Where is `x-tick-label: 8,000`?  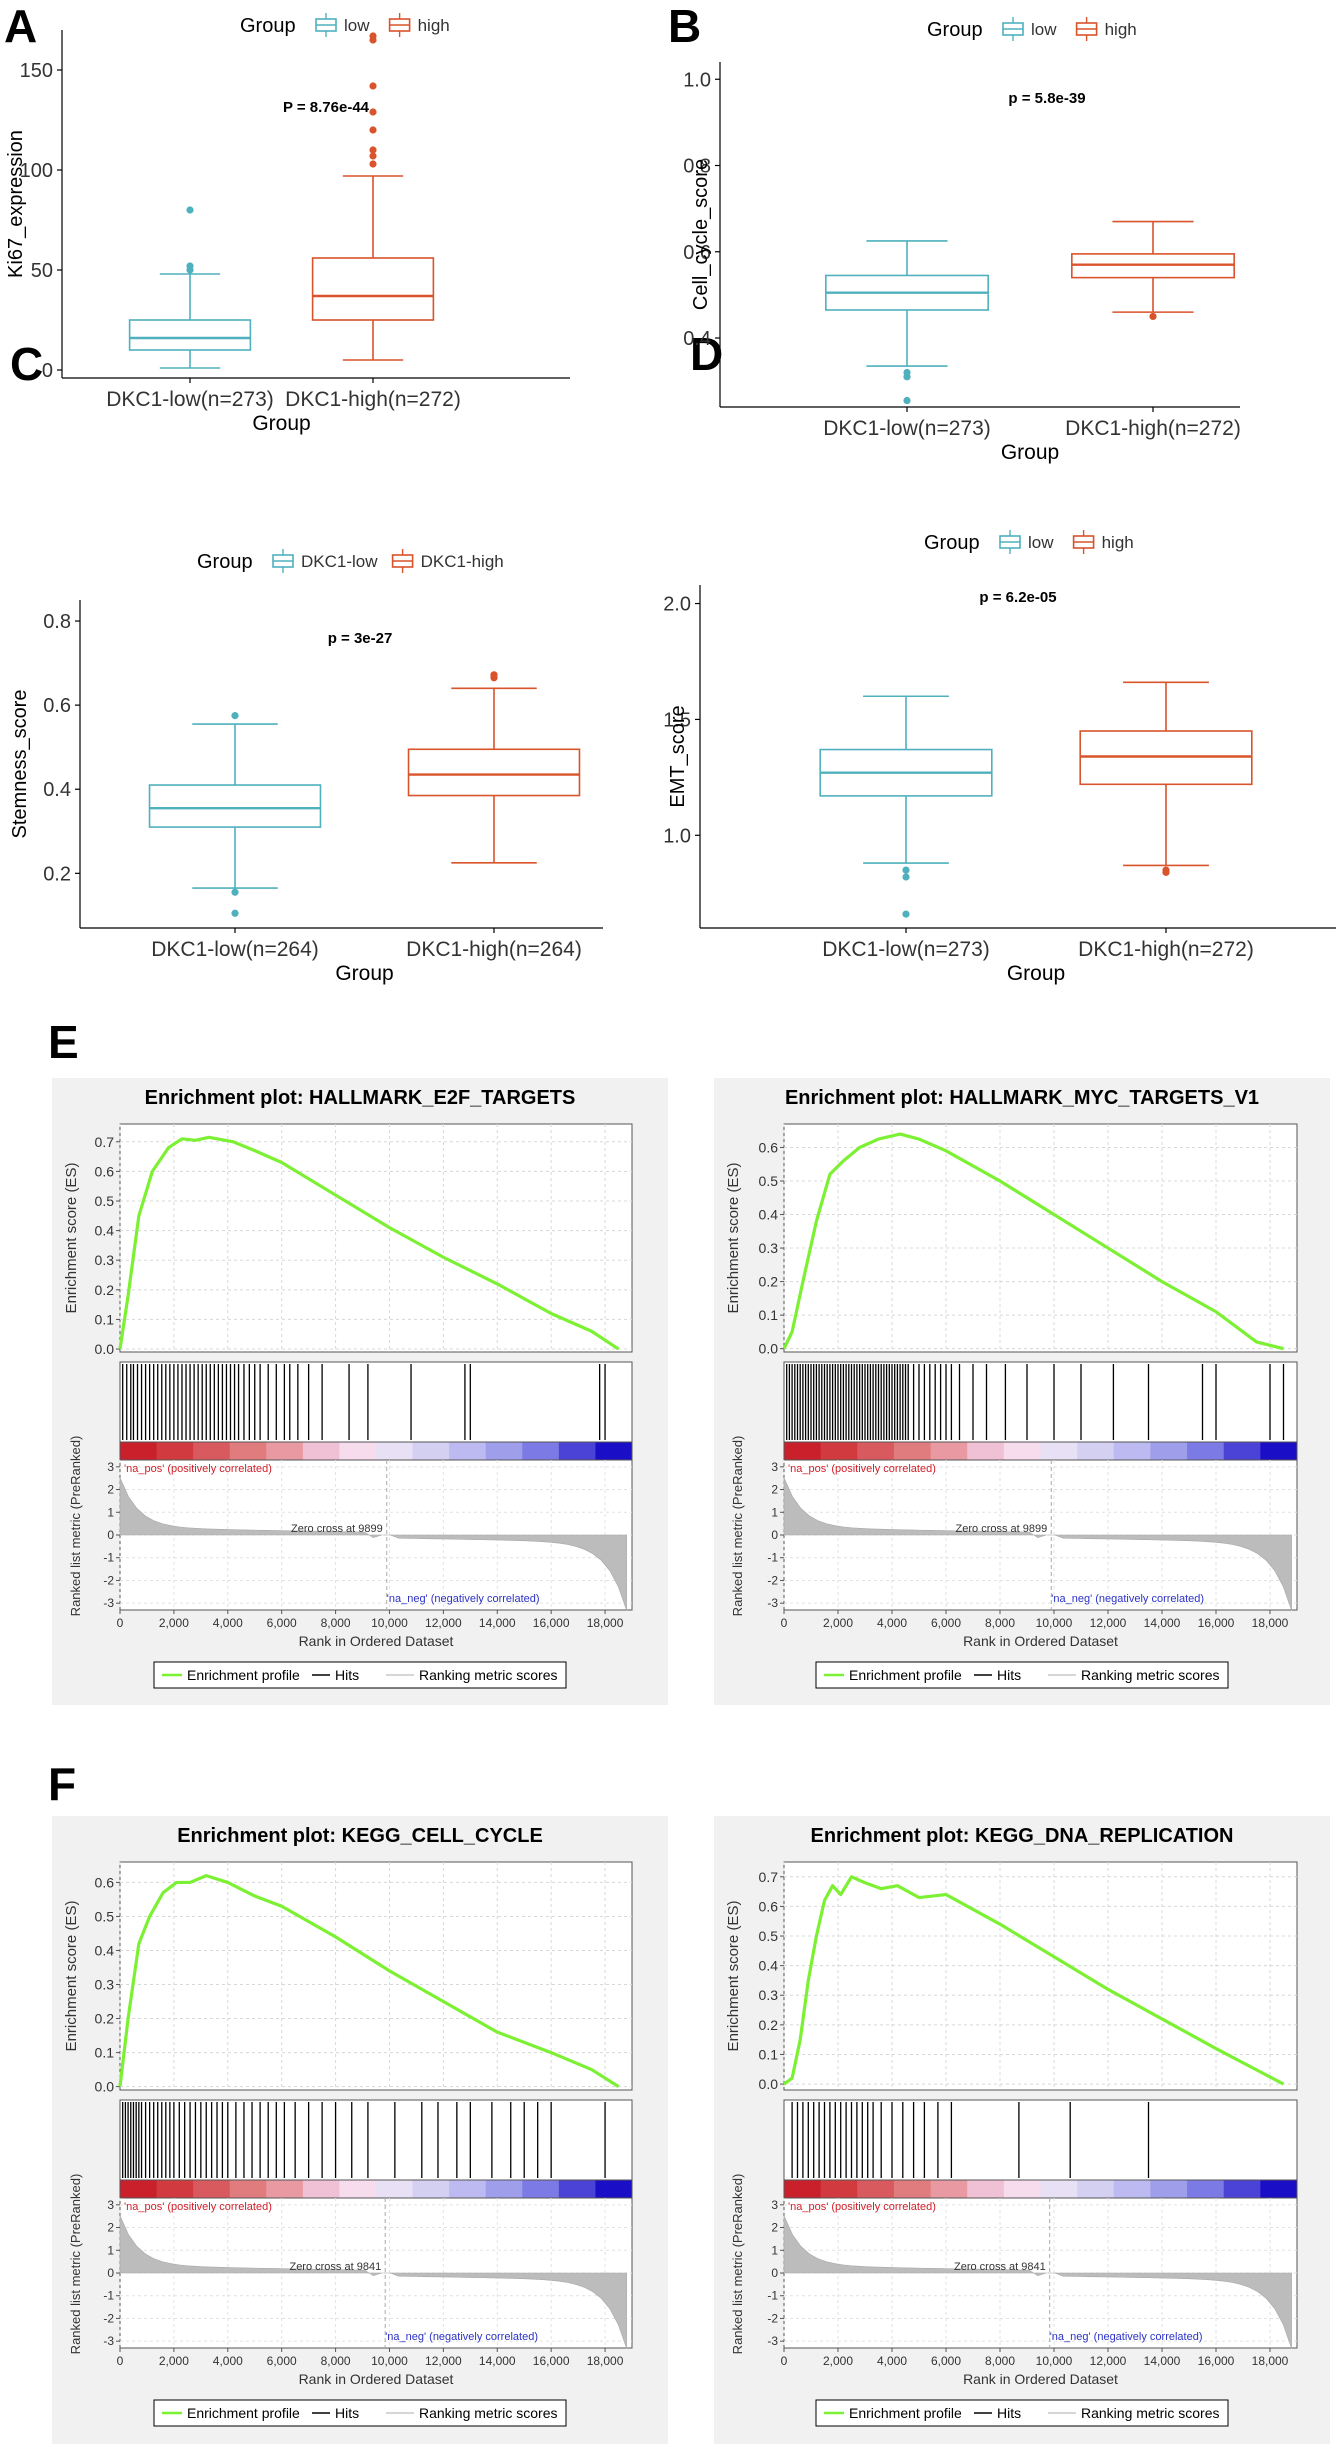 x-tick-label: 8,000 is located at coordinates (336, 2361).